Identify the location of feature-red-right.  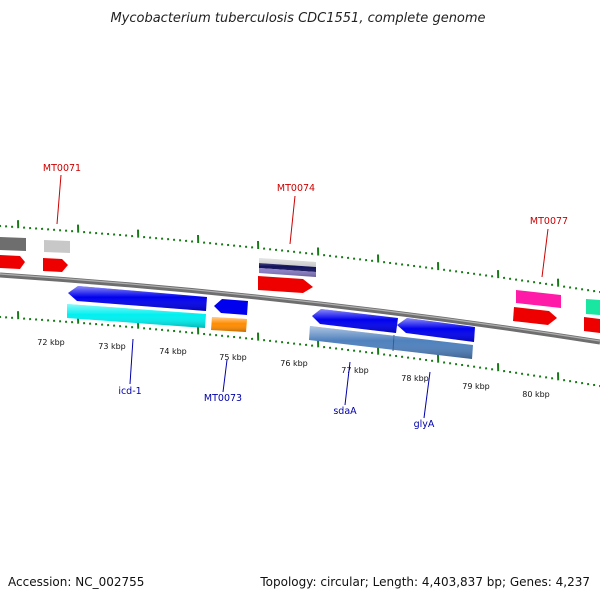
(592, 325).